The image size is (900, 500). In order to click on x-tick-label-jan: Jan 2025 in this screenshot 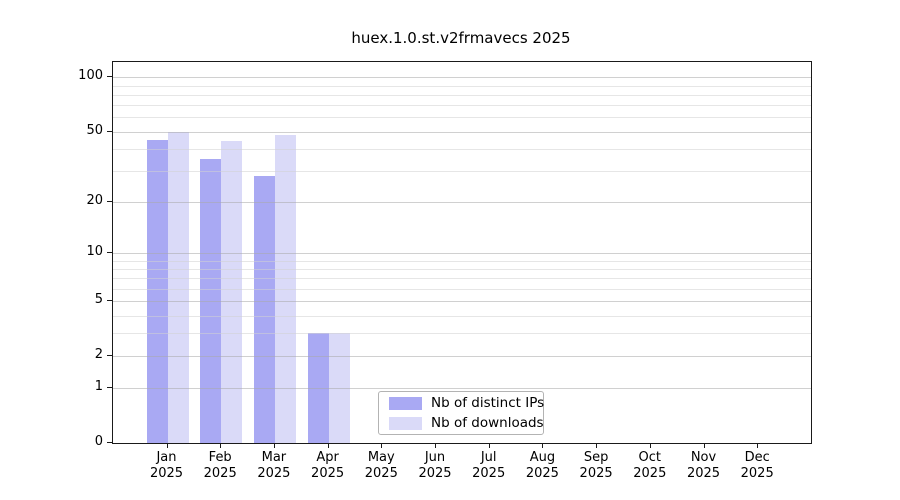, I will do `click(167, 466)`.